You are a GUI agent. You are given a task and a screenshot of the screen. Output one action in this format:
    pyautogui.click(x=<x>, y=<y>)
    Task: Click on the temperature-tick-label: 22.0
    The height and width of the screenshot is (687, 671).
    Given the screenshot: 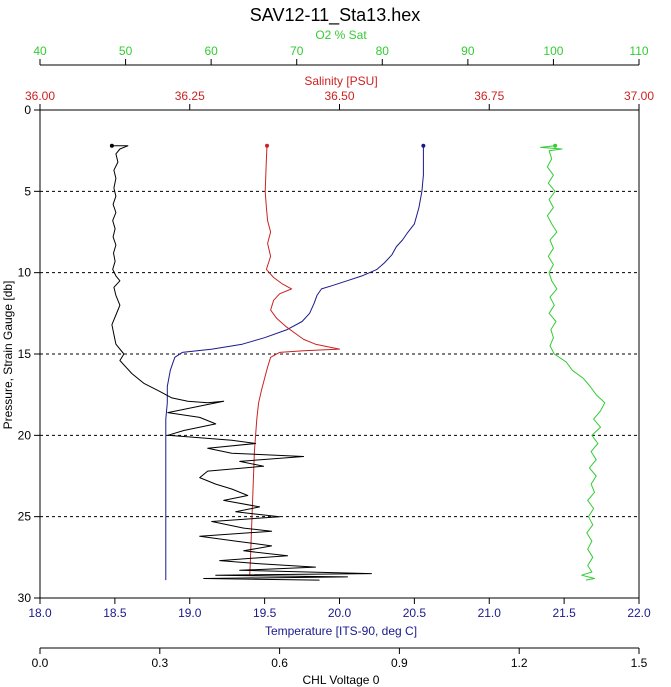 What is the action you would take?
    pyautogui.click(x=639, y=613)
    